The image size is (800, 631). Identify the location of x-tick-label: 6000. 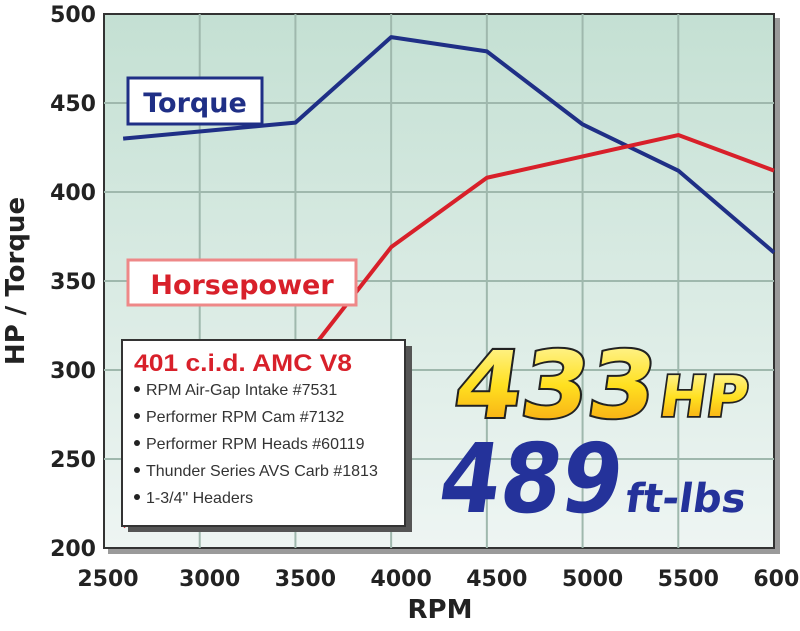
(776, 579).